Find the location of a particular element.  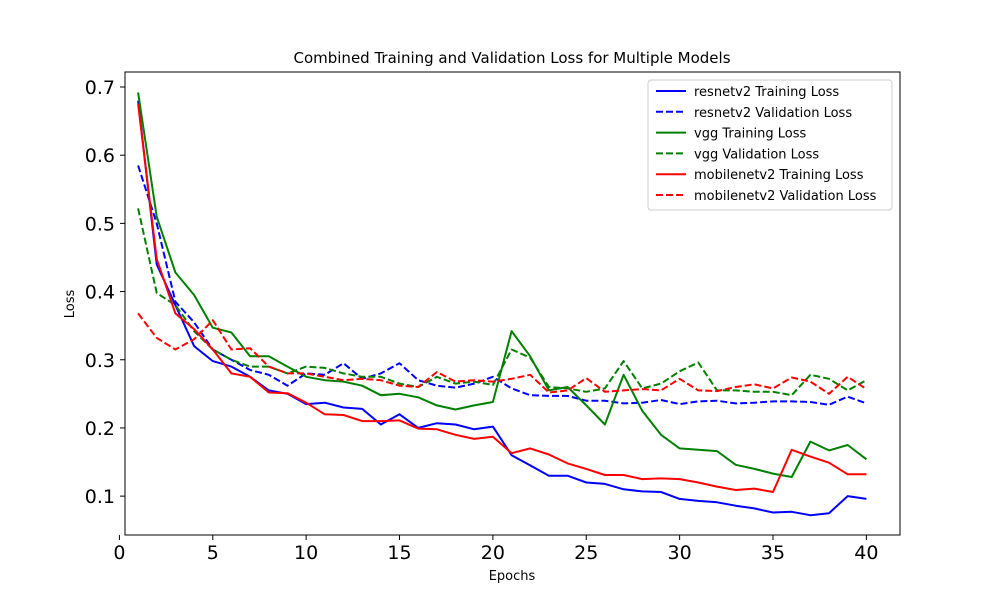

y-tick-label: 0.4 is located at coordinates (100, 293).